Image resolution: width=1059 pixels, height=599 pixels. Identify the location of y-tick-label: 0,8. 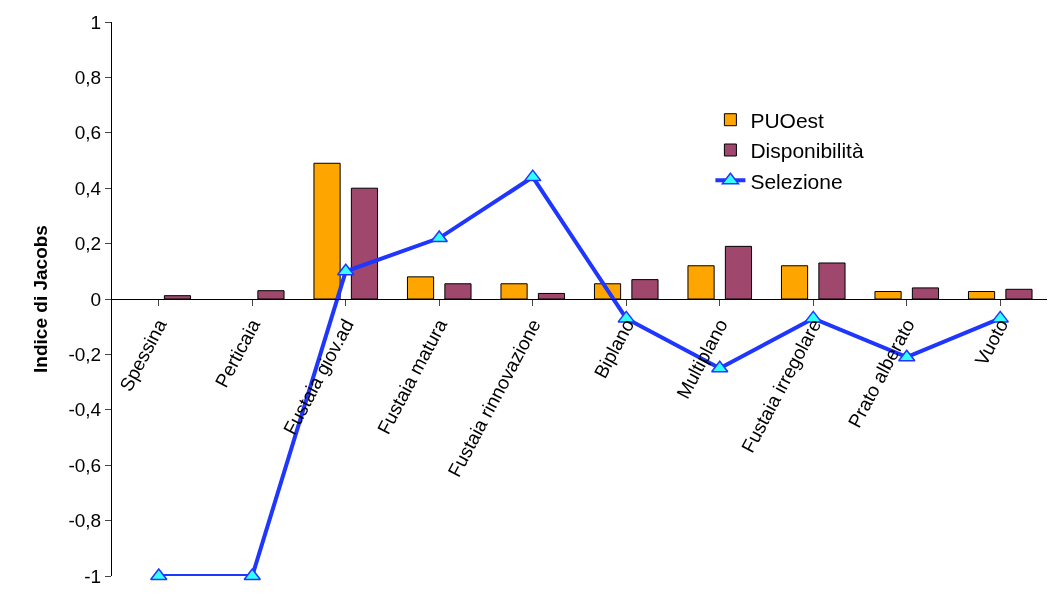
(88, 78).